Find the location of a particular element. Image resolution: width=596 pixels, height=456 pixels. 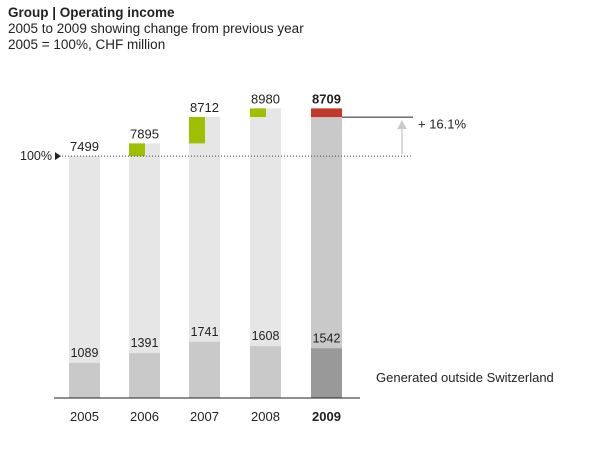

total-change-label: + 16.1% is located at coordinates (442, 124).